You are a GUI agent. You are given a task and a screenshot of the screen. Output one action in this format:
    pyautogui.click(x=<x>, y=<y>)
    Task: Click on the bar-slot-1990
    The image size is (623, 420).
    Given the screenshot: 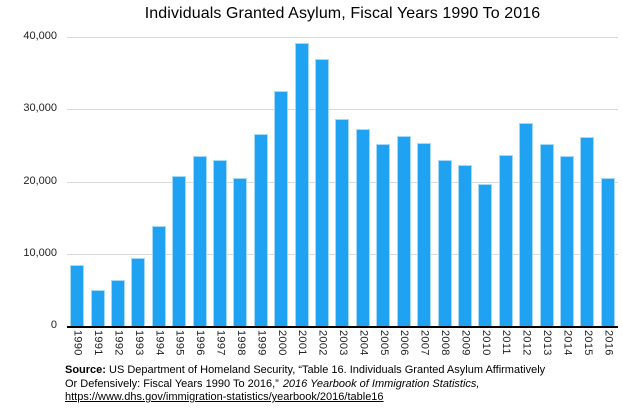 What is the action you would take?
    pyautogui.click(x=77, y=181)
    